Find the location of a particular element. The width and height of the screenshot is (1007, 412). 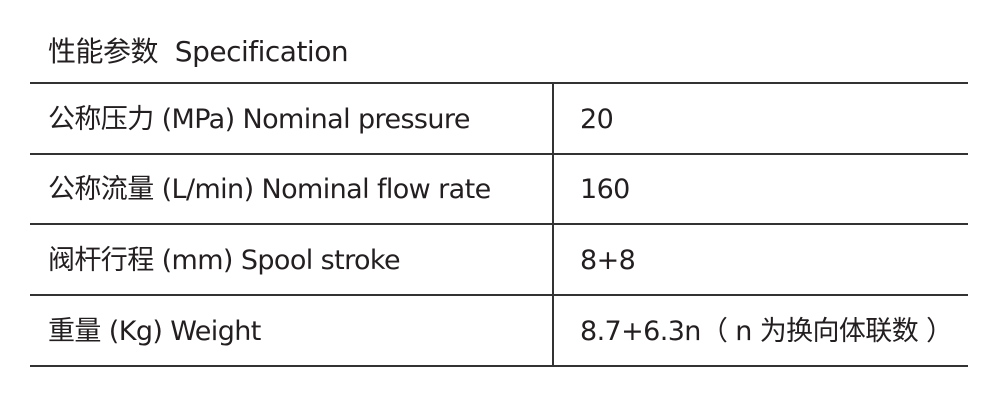

row-label: 阀杆行程 (mm) Spool stroke is located at coordinates (224, 260).